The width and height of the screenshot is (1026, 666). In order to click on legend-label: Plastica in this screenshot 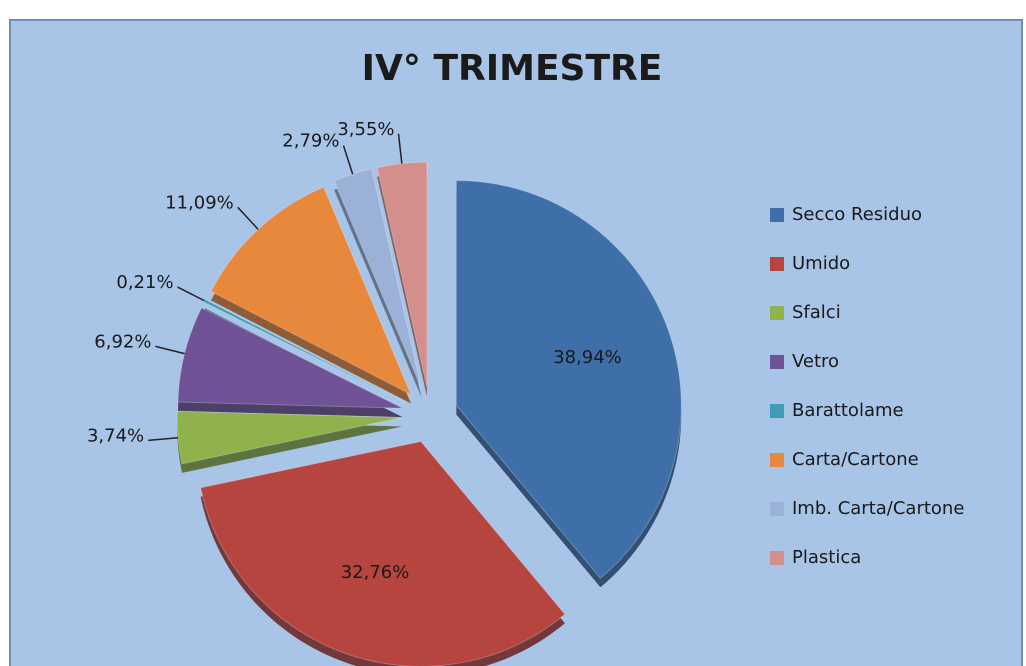, I will do `click(826, 557)`.